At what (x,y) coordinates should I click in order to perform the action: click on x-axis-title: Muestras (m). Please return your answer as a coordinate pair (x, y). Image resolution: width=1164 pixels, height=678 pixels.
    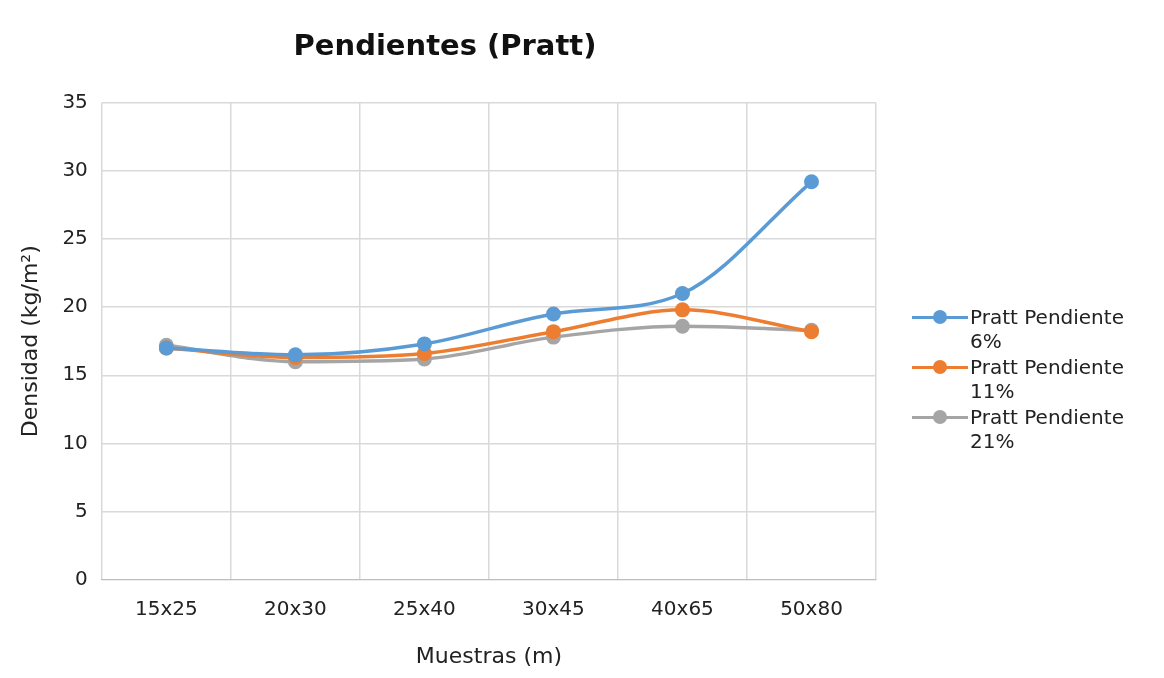
    Looking at the image, I should click on (488, 655).